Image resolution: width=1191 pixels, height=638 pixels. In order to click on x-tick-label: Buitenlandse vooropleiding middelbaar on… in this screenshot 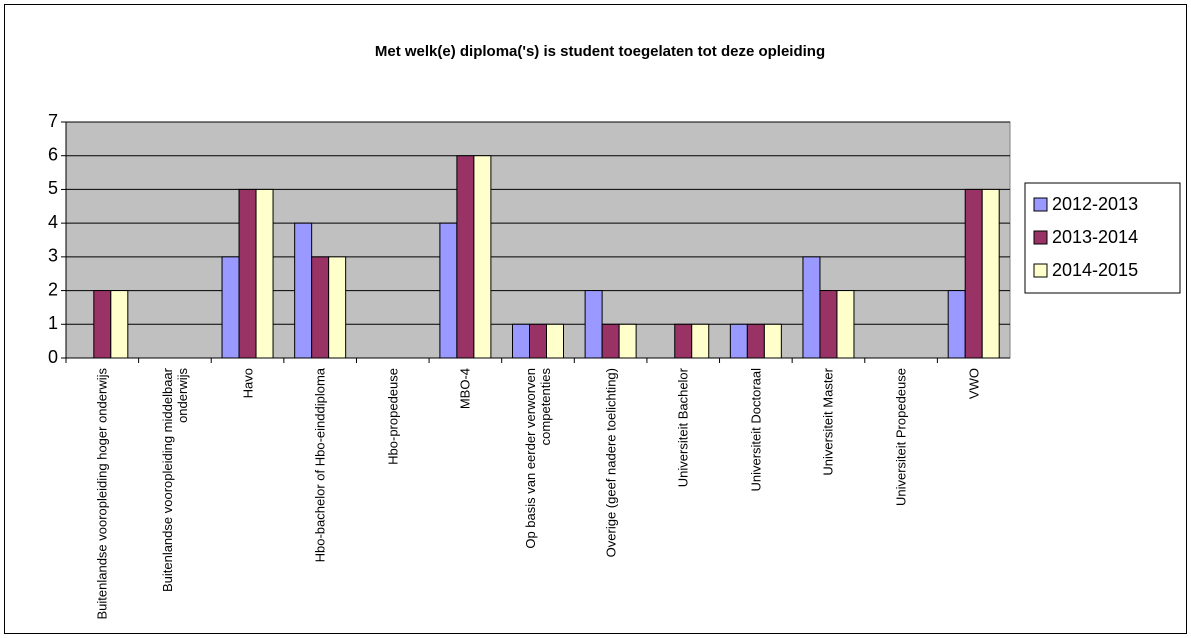, I will do `click(174, 480)`.